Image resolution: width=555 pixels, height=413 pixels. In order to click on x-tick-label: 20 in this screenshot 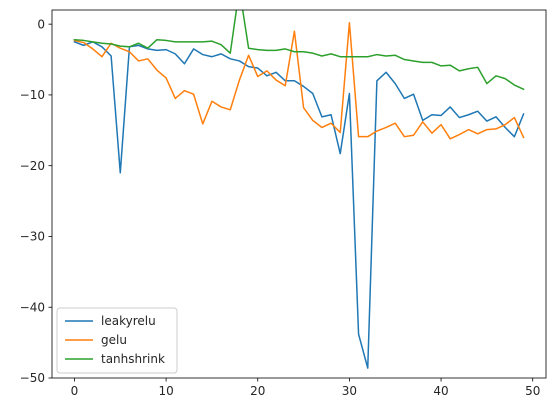, I will do `click(257, 391)`.